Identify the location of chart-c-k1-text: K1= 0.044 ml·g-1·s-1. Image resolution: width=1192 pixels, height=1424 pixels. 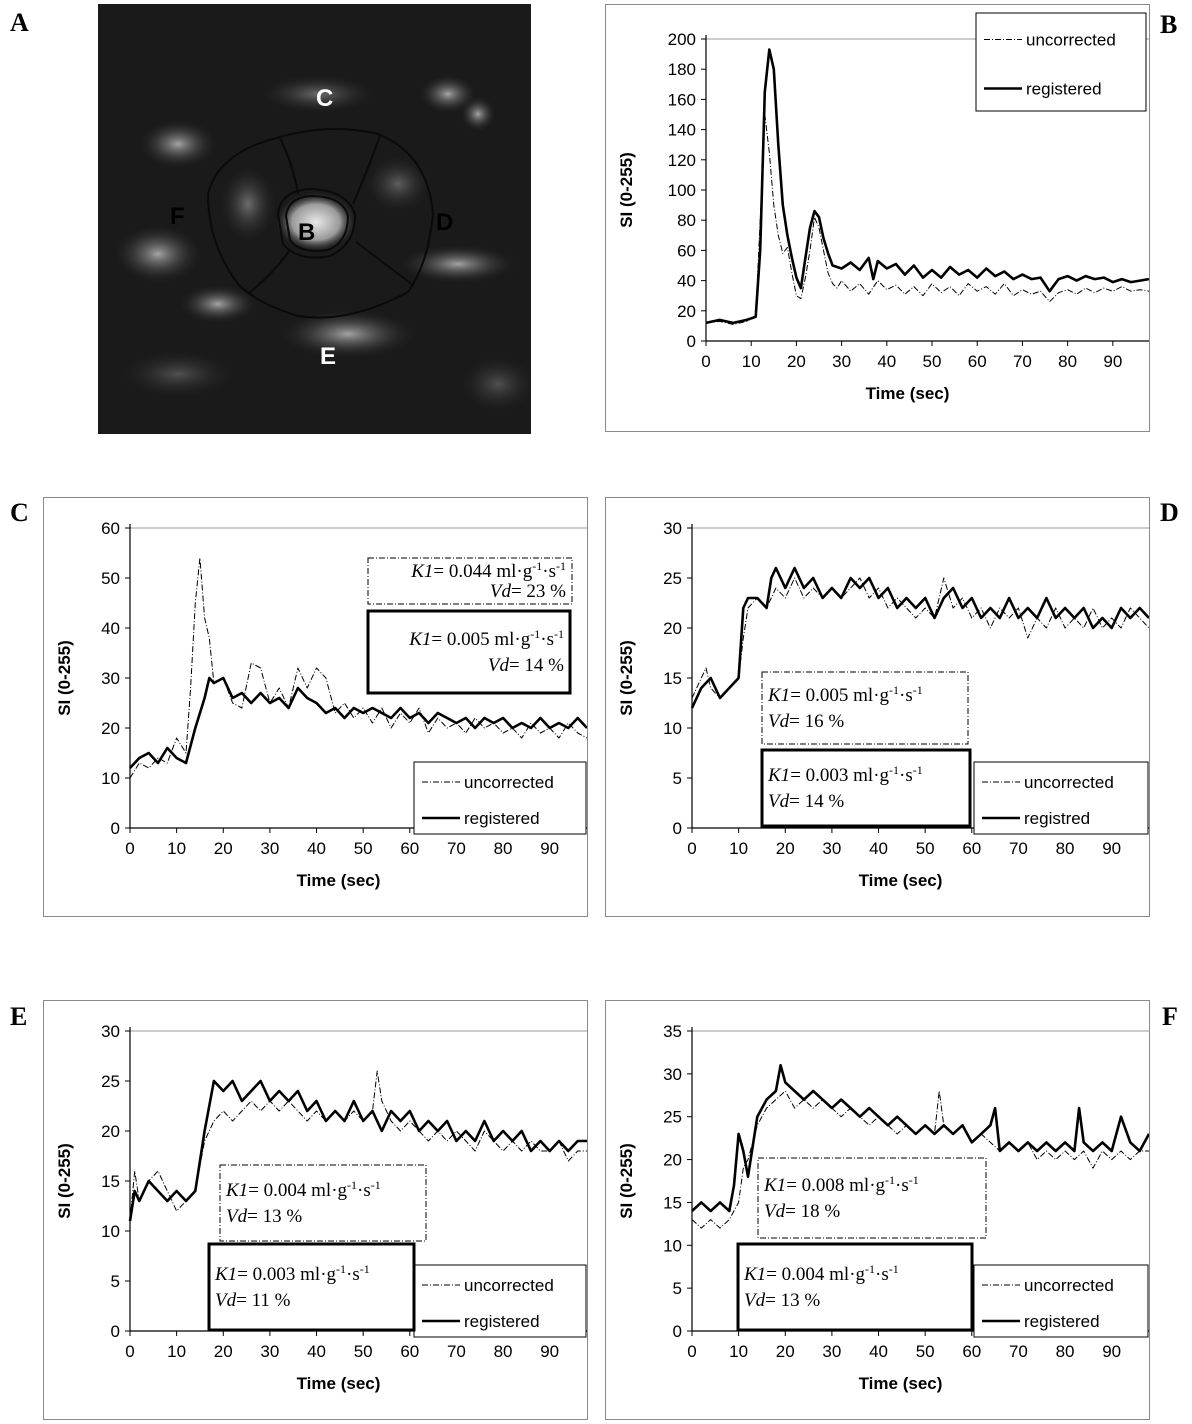
(488, 570).